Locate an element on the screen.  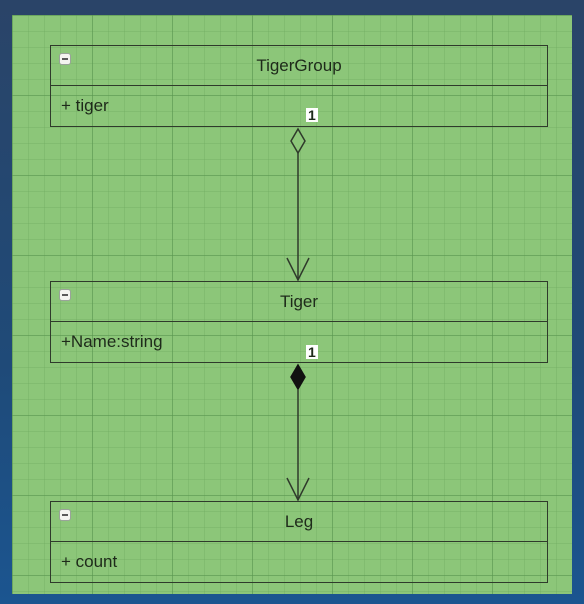
class-header: Tiger is located at coordinates (299, 302).